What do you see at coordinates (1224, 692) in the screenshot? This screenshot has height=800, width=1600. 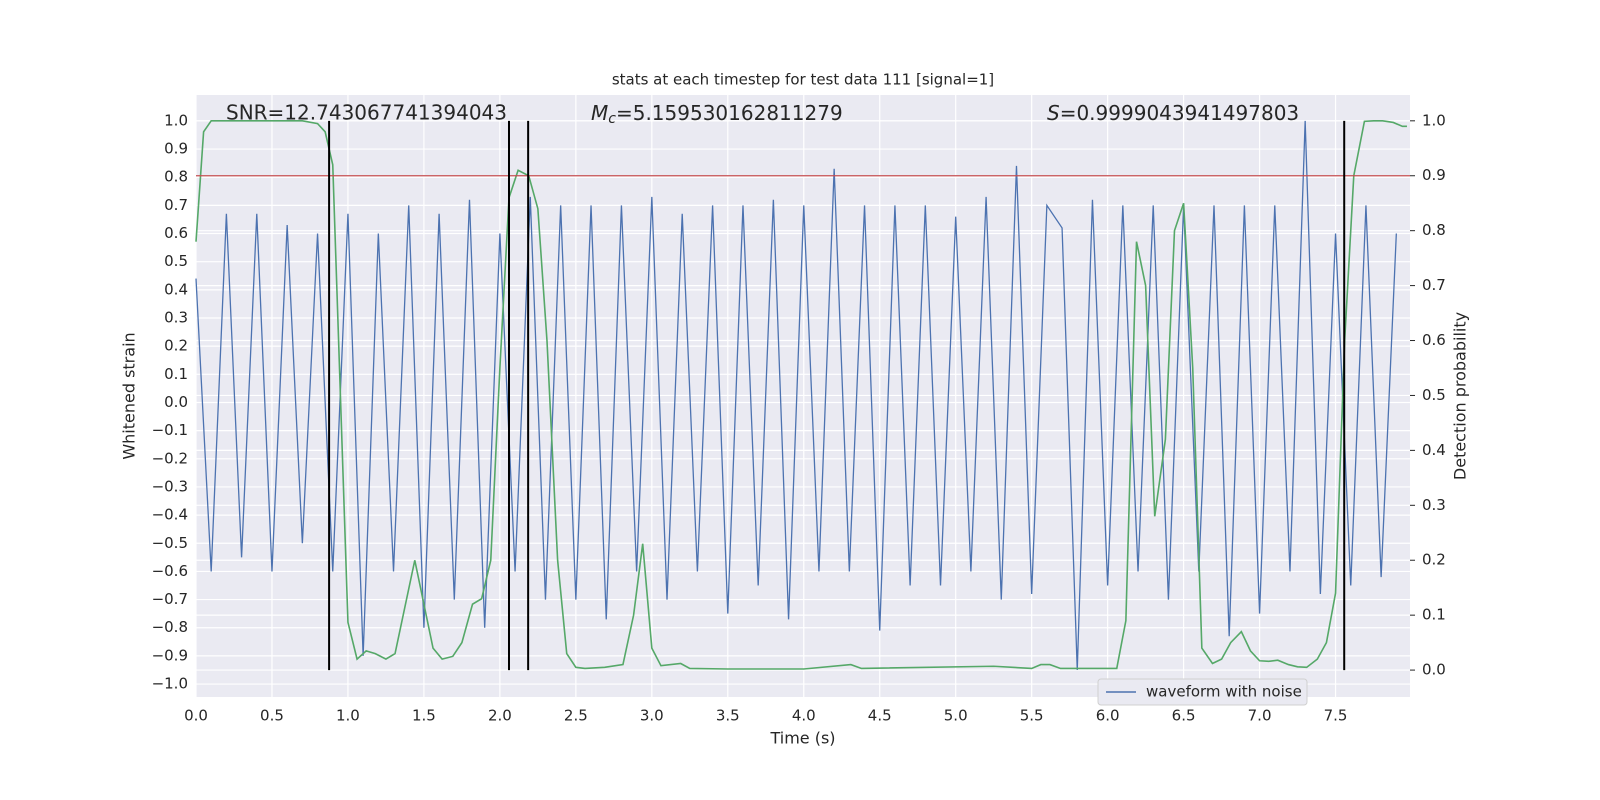 I see `legend-label: waveform with noise` at bounding box center [1224, 692].